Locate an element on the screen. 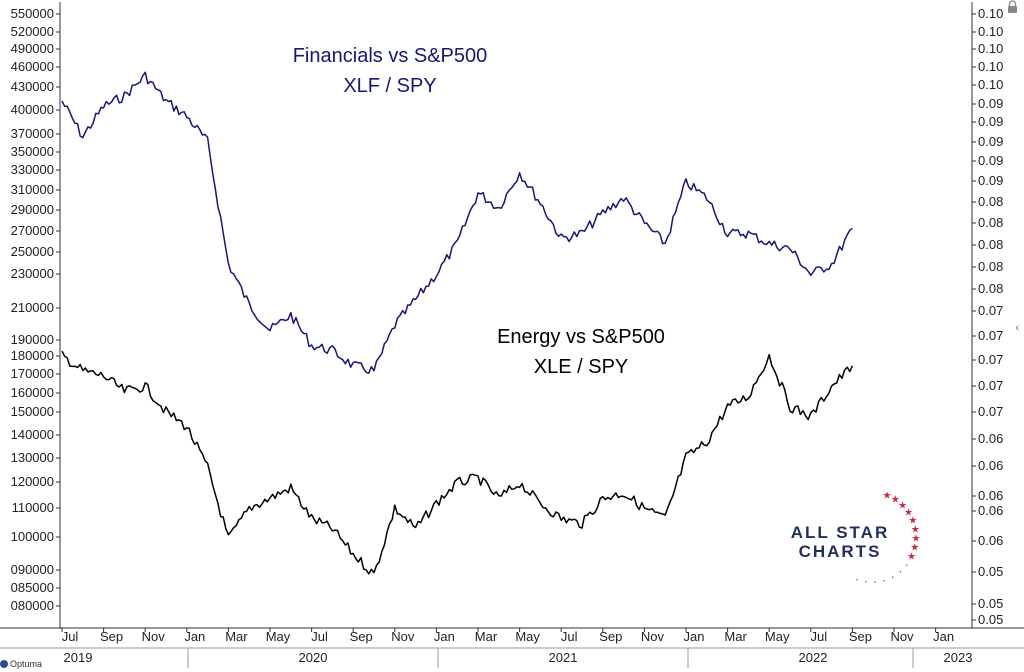 The width and height of the screenshot is (1024, 672). left-tick-label: 310000 is located at coordinates (32, 189).